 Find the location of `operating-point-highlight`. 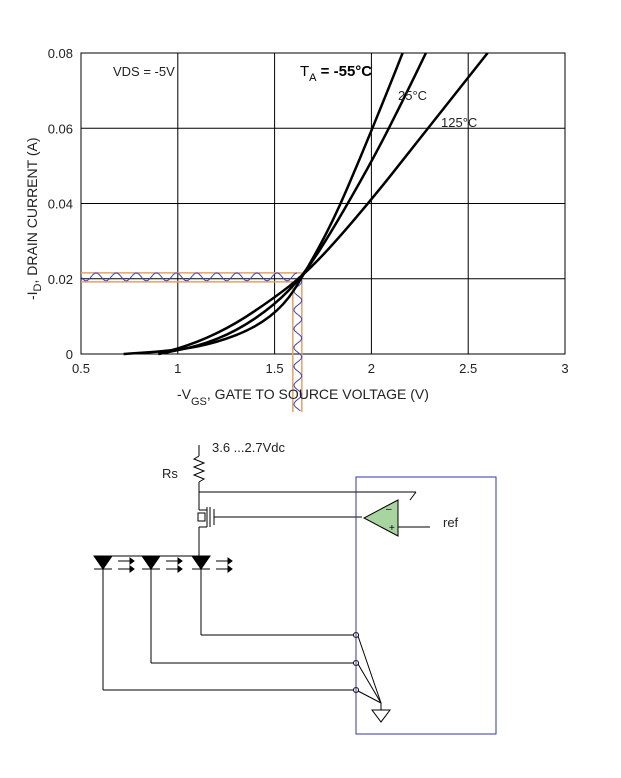

operating-point-highlight is located at coordinates (191, 342).